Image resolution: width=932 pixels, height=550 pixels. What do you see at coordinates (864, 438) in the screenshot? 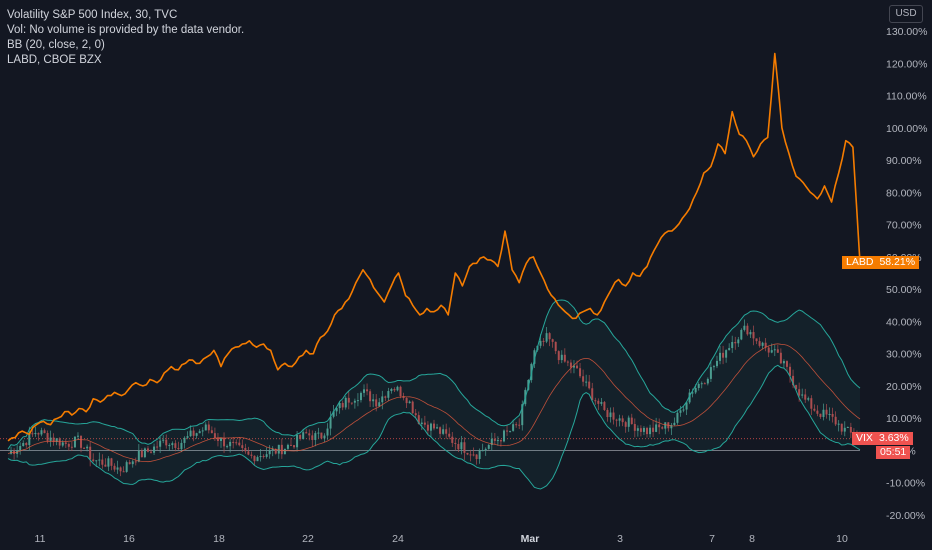
I see `vix-tag-name: VIX` at bounding box center [864, 438].